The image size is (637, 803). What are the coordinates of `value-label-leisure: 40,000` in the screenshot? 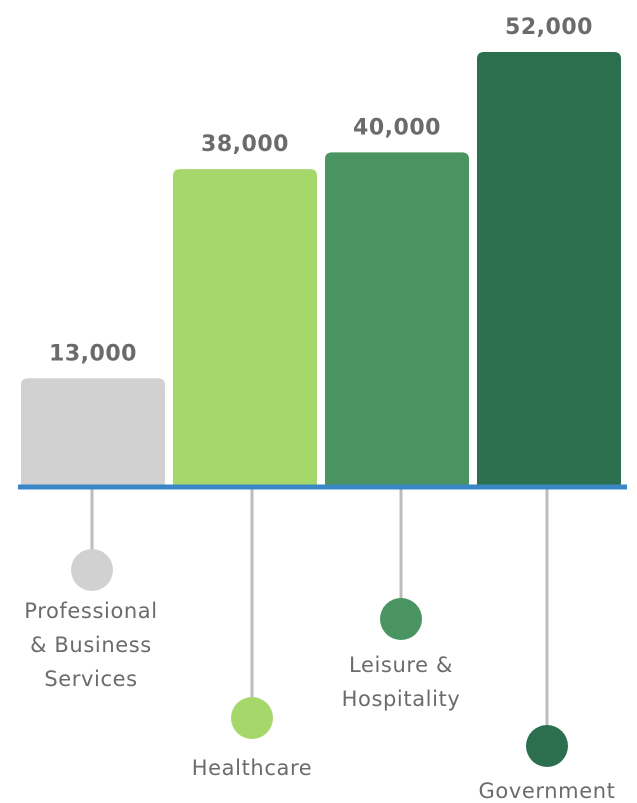 It's located at (397, 127).